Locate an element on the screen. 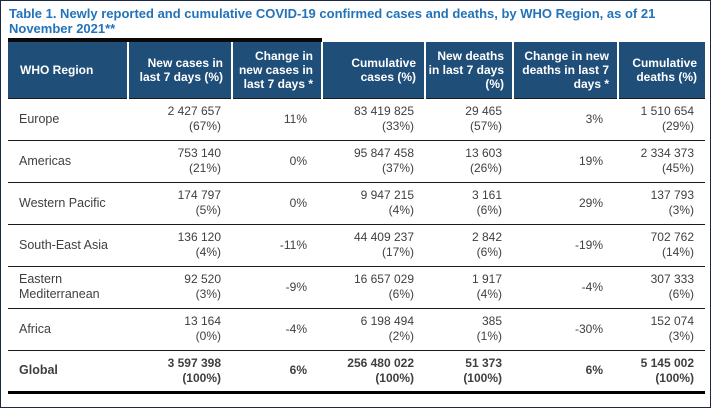 Image resolution: width=711 pixels, height=408 pixels. cumulative-deaths-percent: (29%) is located at coordinates (677, 126).